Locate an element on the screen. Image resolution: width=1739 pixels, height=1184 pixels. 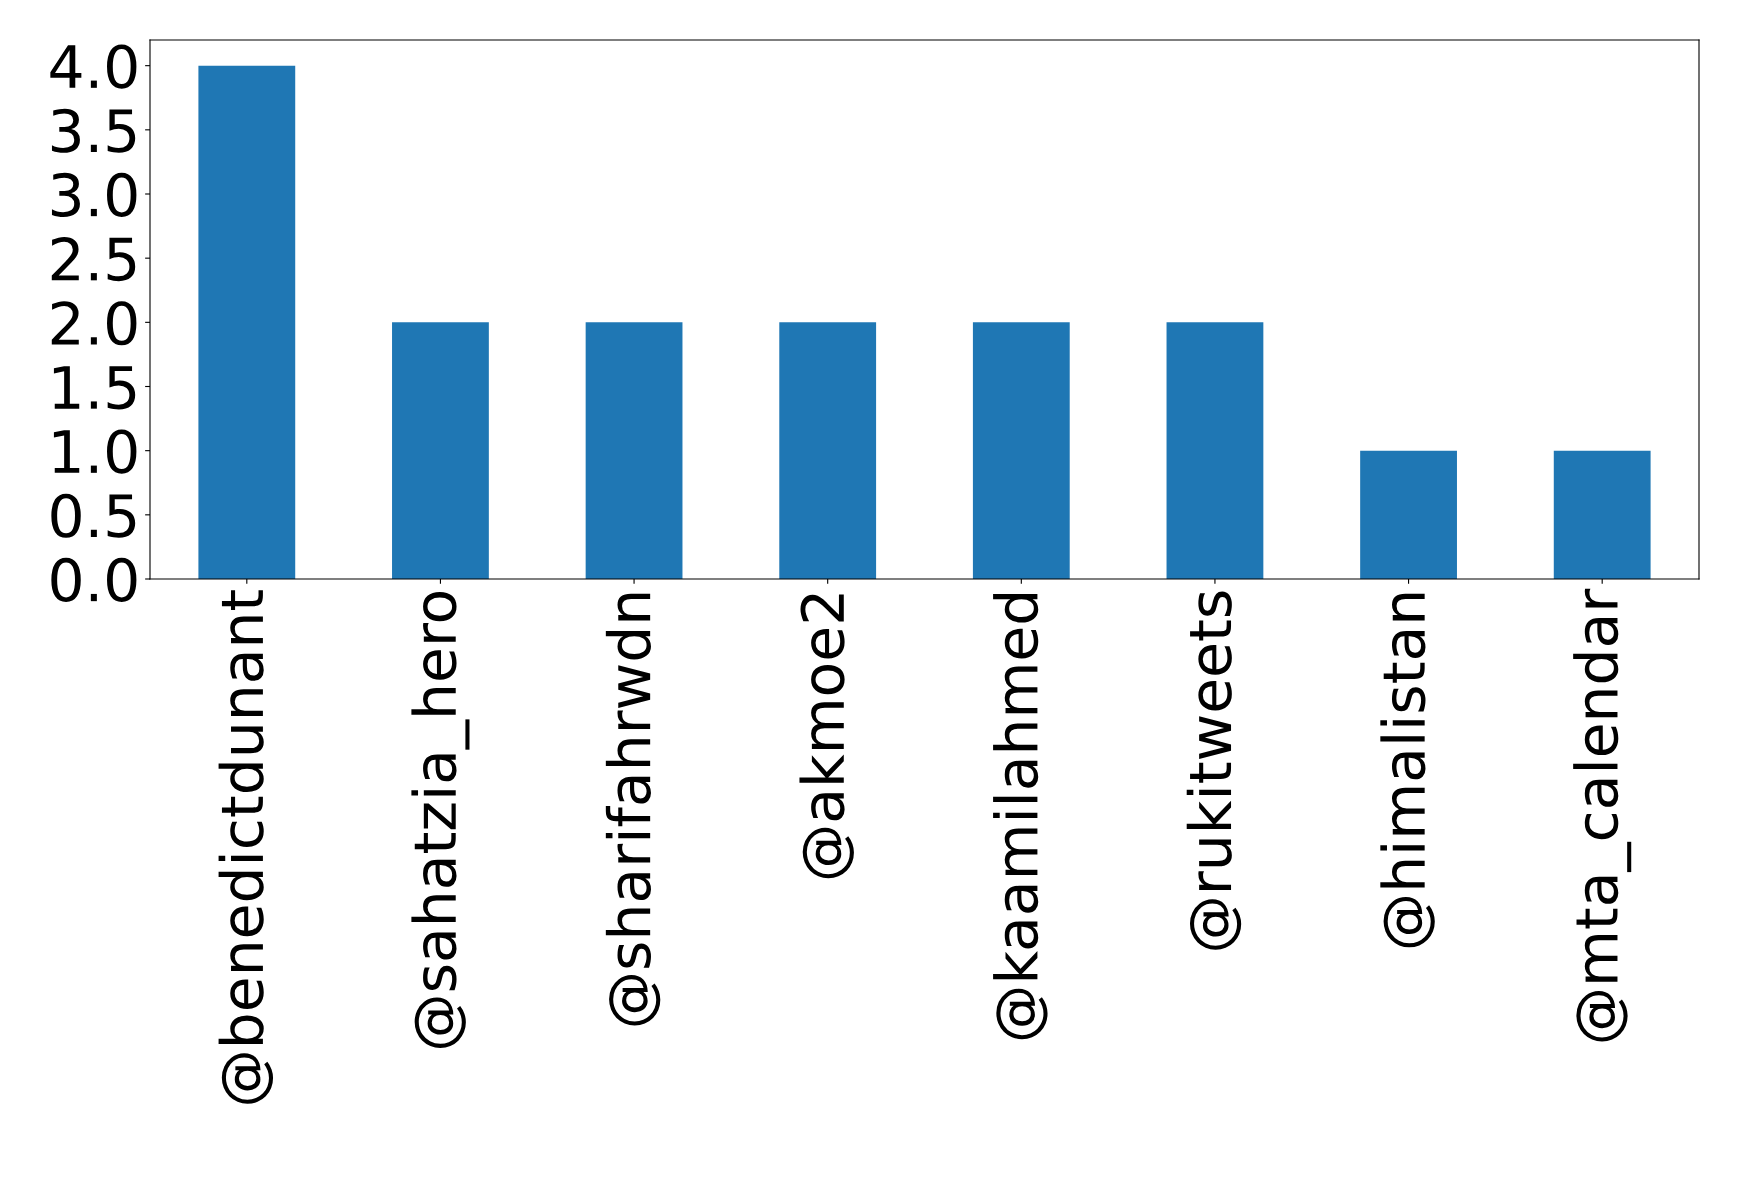
y-tick-label: 2.5 is located at coordinates (93, 259).